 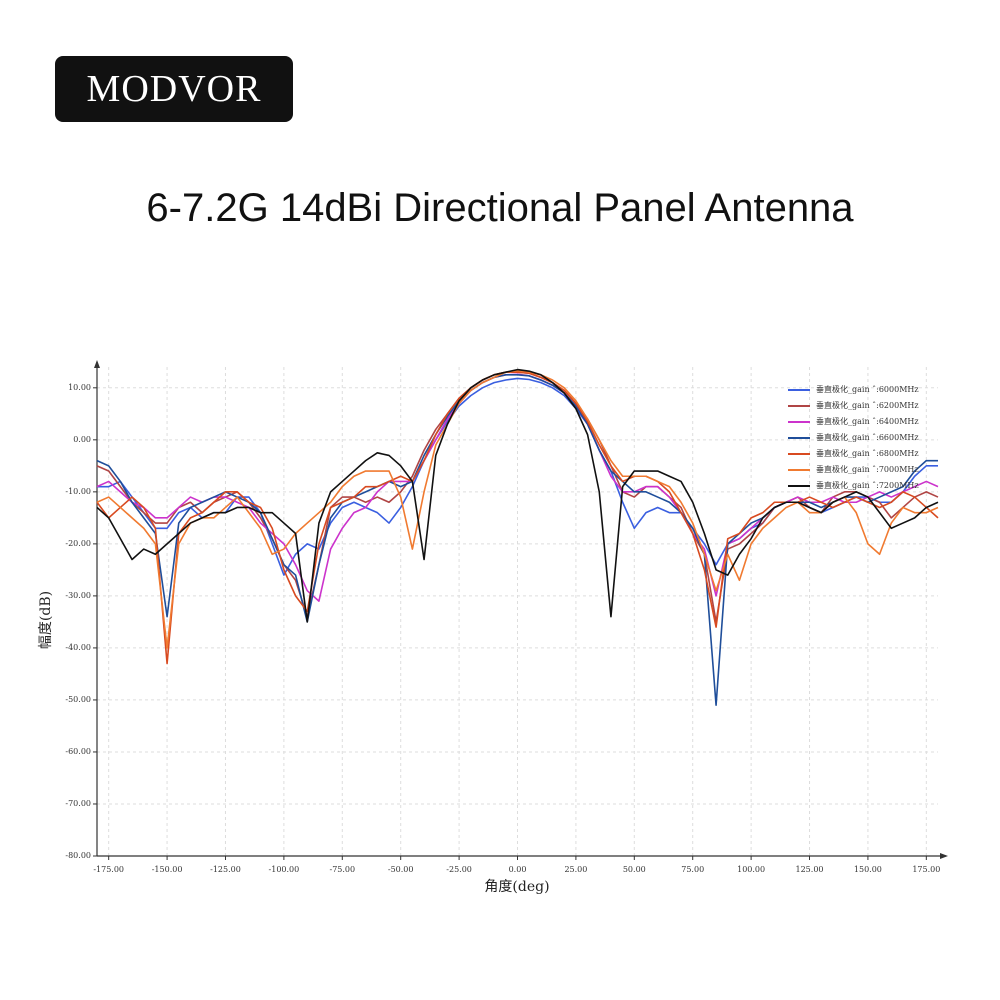 I want to click on x-tick-label: 125.00, so click(x=810, y=869).